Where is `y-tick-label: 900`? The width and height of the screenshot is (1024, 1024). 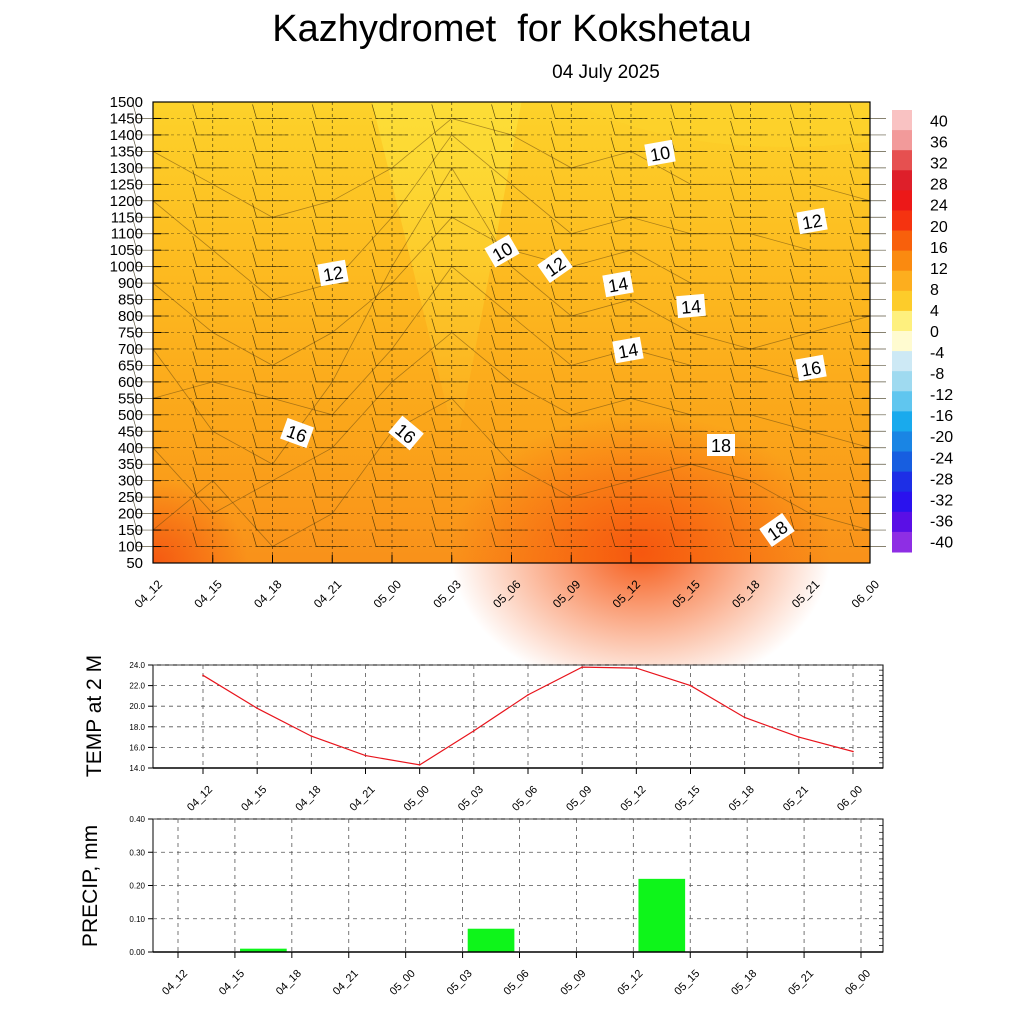
y-tick-label: 900 is located at coordinates (130, 283).